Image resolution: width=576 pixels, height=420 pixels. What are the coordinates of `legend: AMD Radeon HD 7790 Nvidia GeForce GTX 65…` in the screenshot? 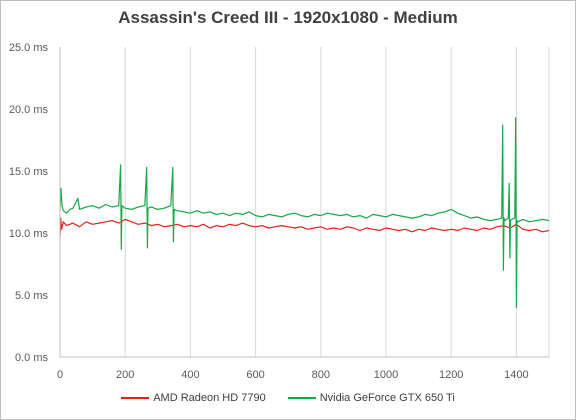 It's located at (288, 398).